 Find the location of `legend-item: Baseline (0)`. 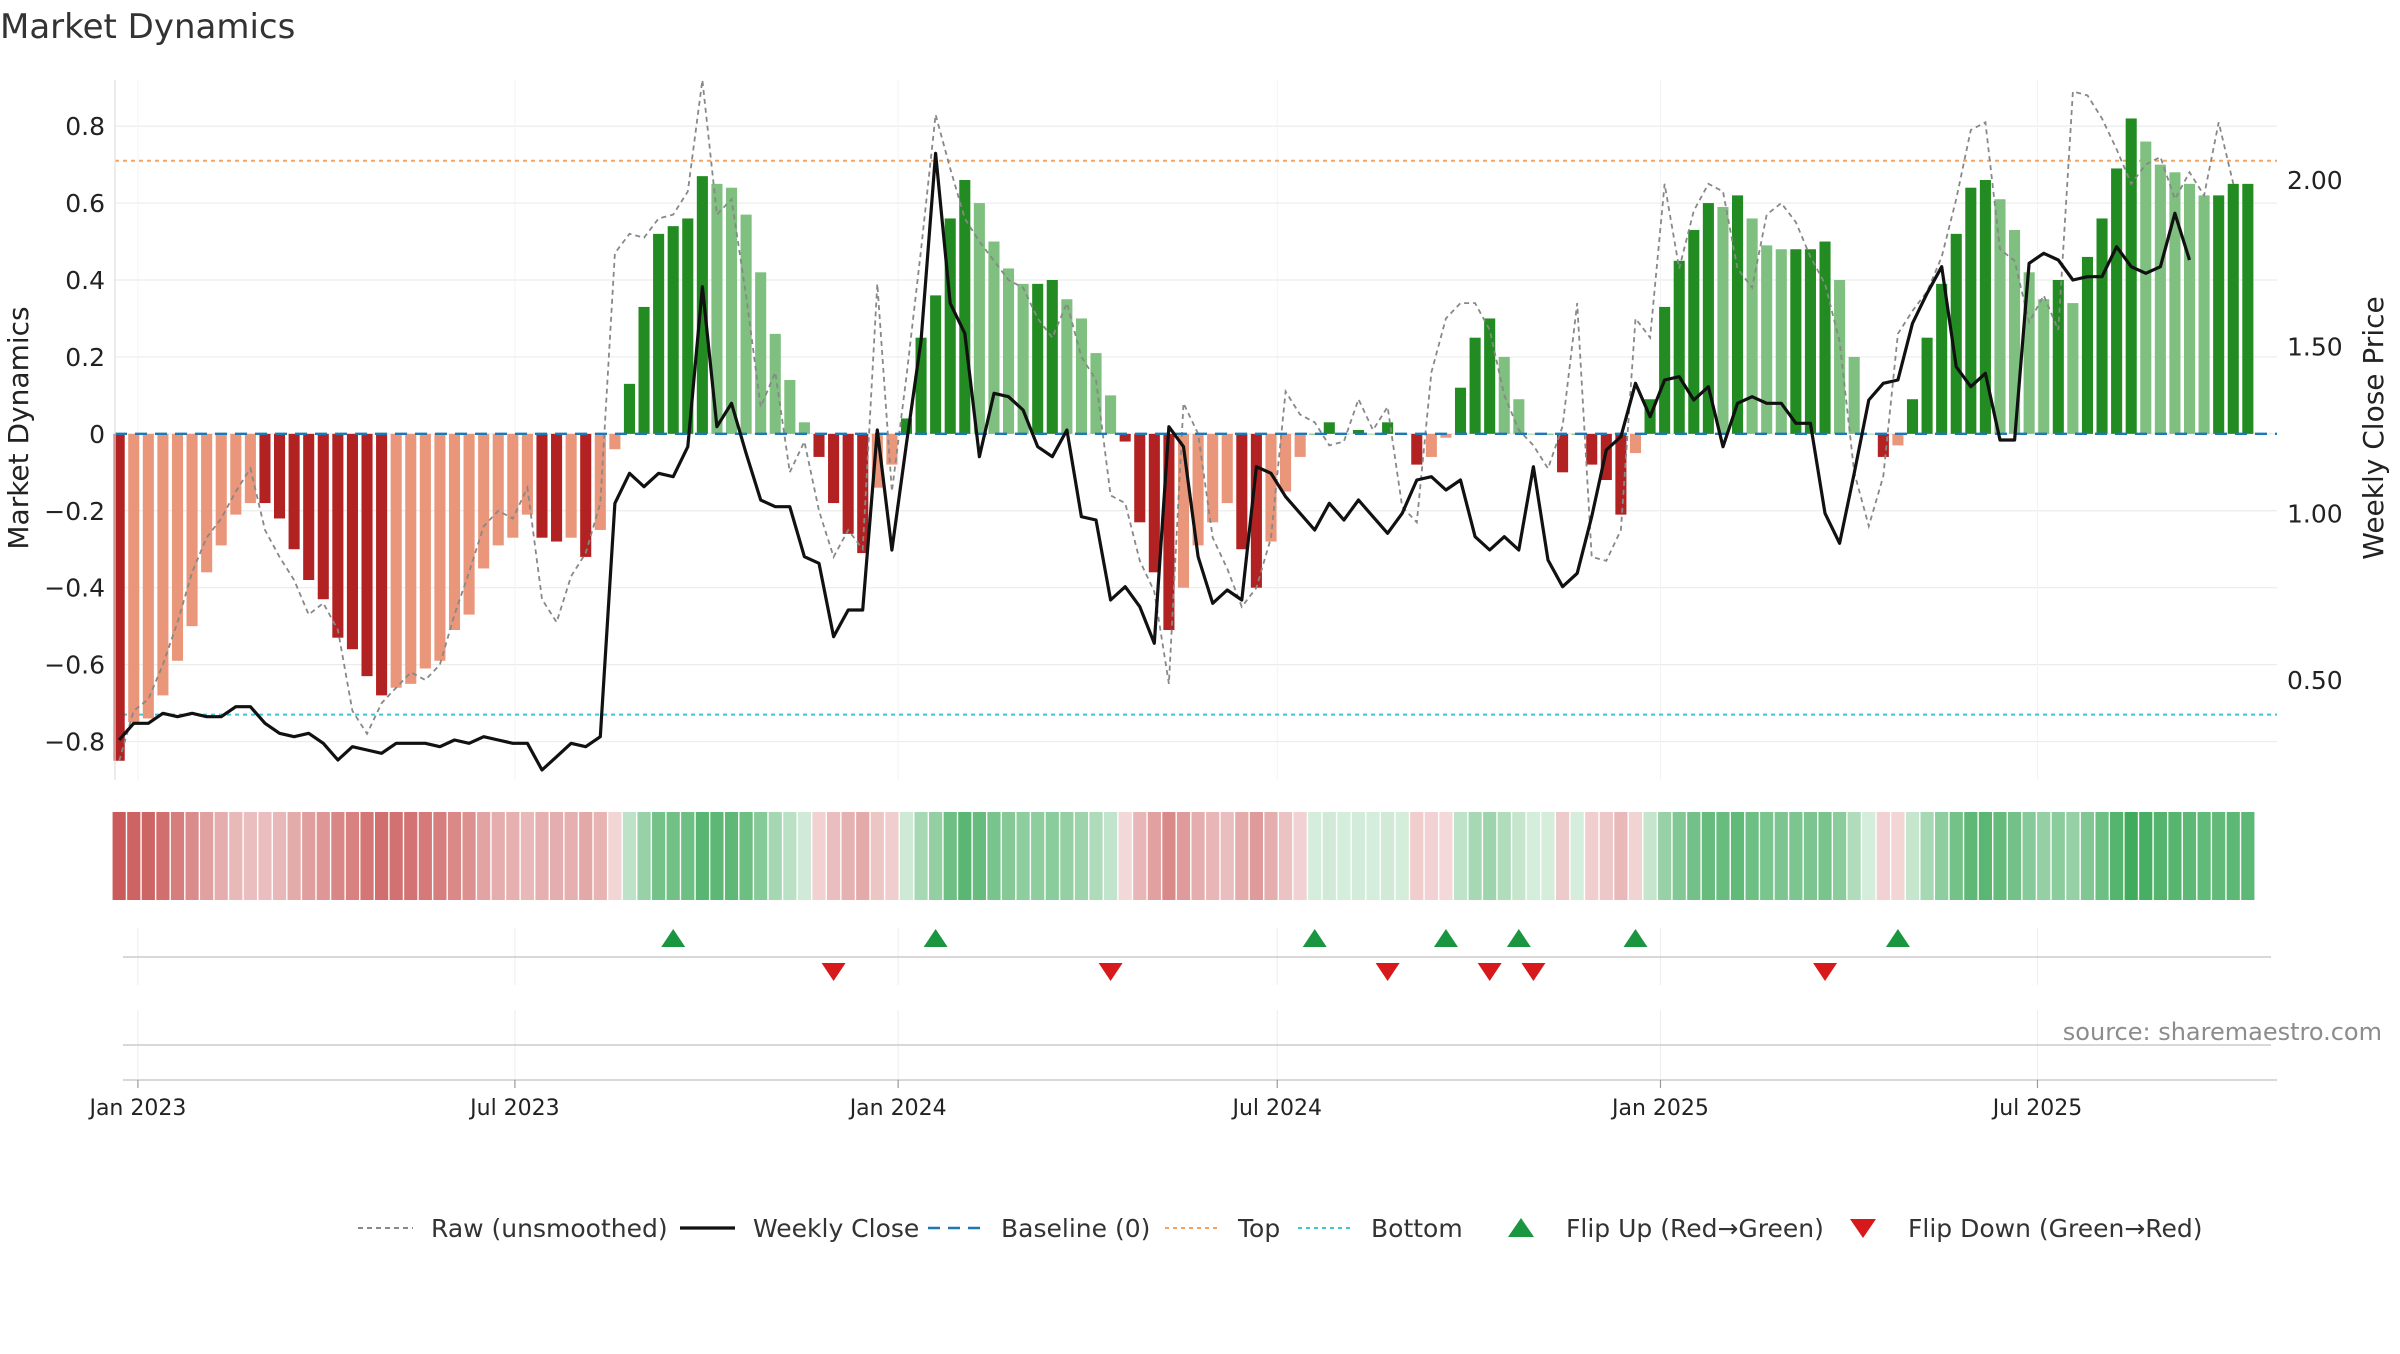

legend-item: Baseline (0) is located at coordinates (1039, 1228).